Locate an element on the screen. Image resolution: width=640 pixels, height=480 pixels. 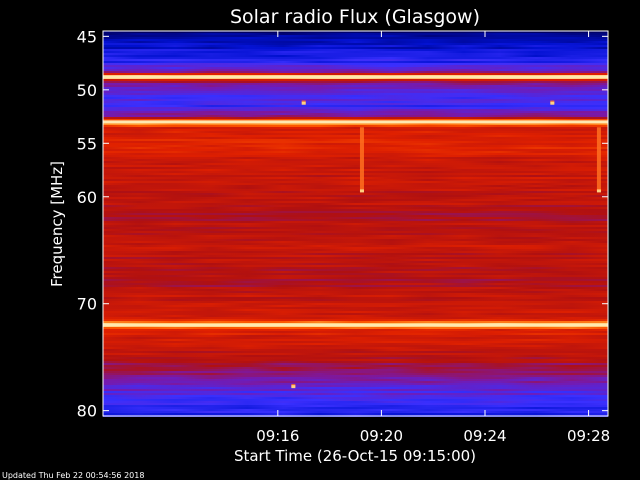
bright-line is located at coordinates (355, 77).